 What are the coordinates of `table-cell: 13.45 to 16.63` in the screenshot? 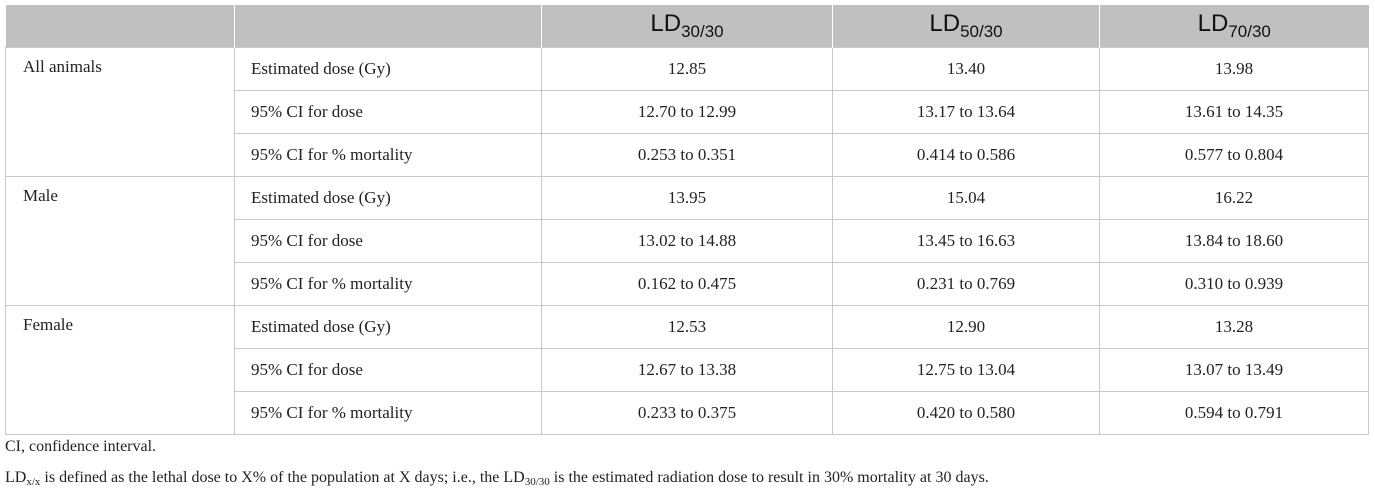 It's located at (966, 241).